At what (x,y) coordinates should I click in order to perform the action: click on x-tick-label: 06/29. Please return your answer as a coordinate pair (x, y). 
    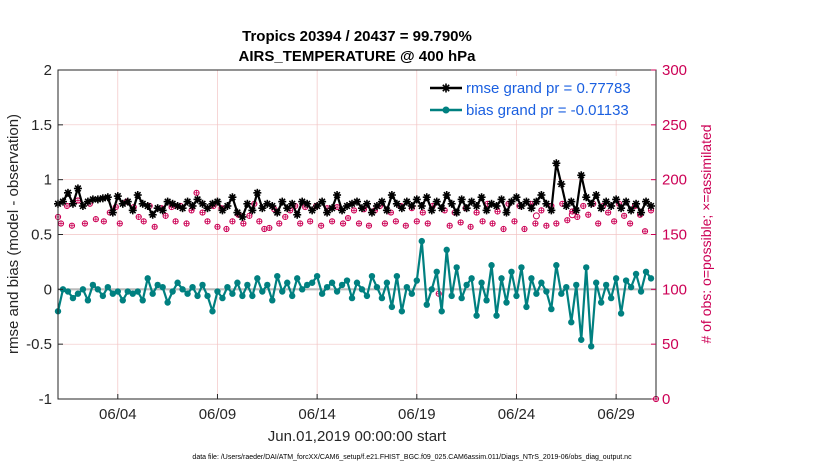
    Looking at the image, I should click on (616, 414).